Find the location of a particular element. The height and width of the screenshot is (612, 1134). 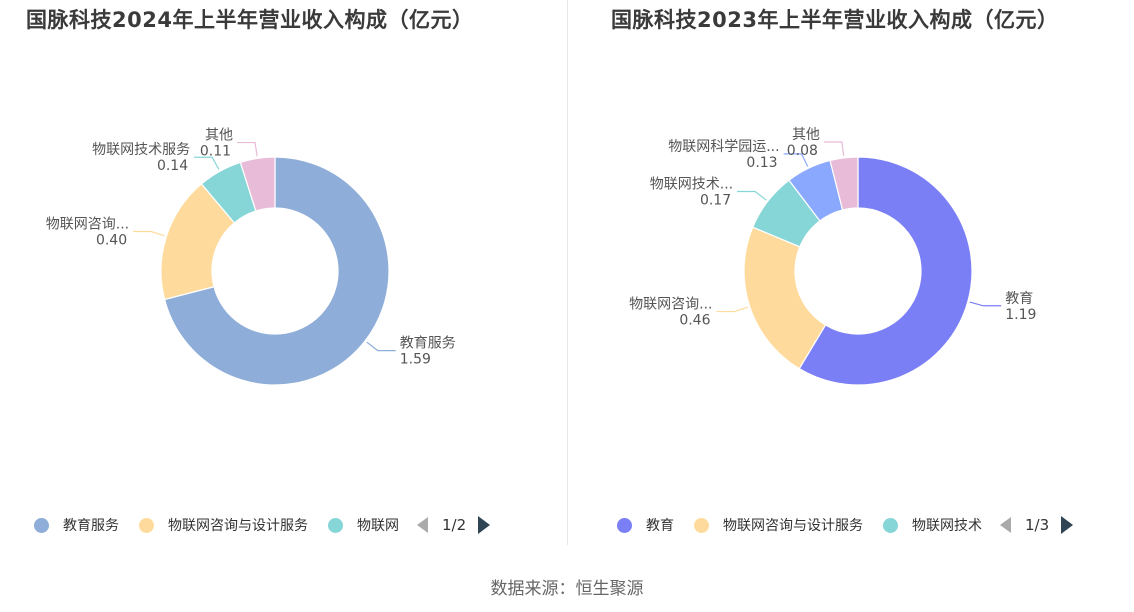

legend-page-indicator: 1/3 is located at coordinates (1037, 525).